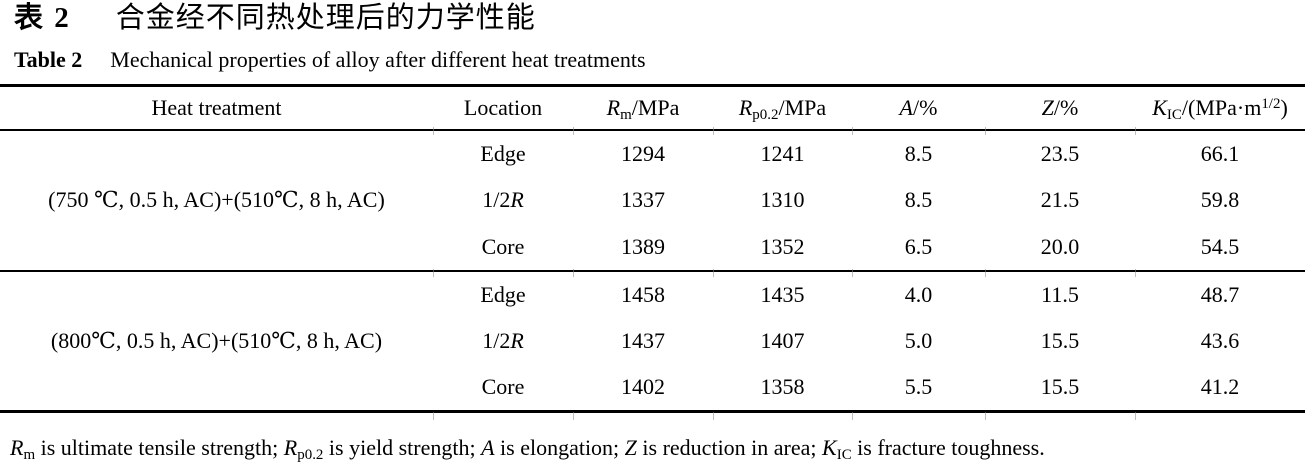  I want to click on cell-treatment: (800℃, 0.5 h, AC)+(510℃, 8 h, AC), so click(216, 340).